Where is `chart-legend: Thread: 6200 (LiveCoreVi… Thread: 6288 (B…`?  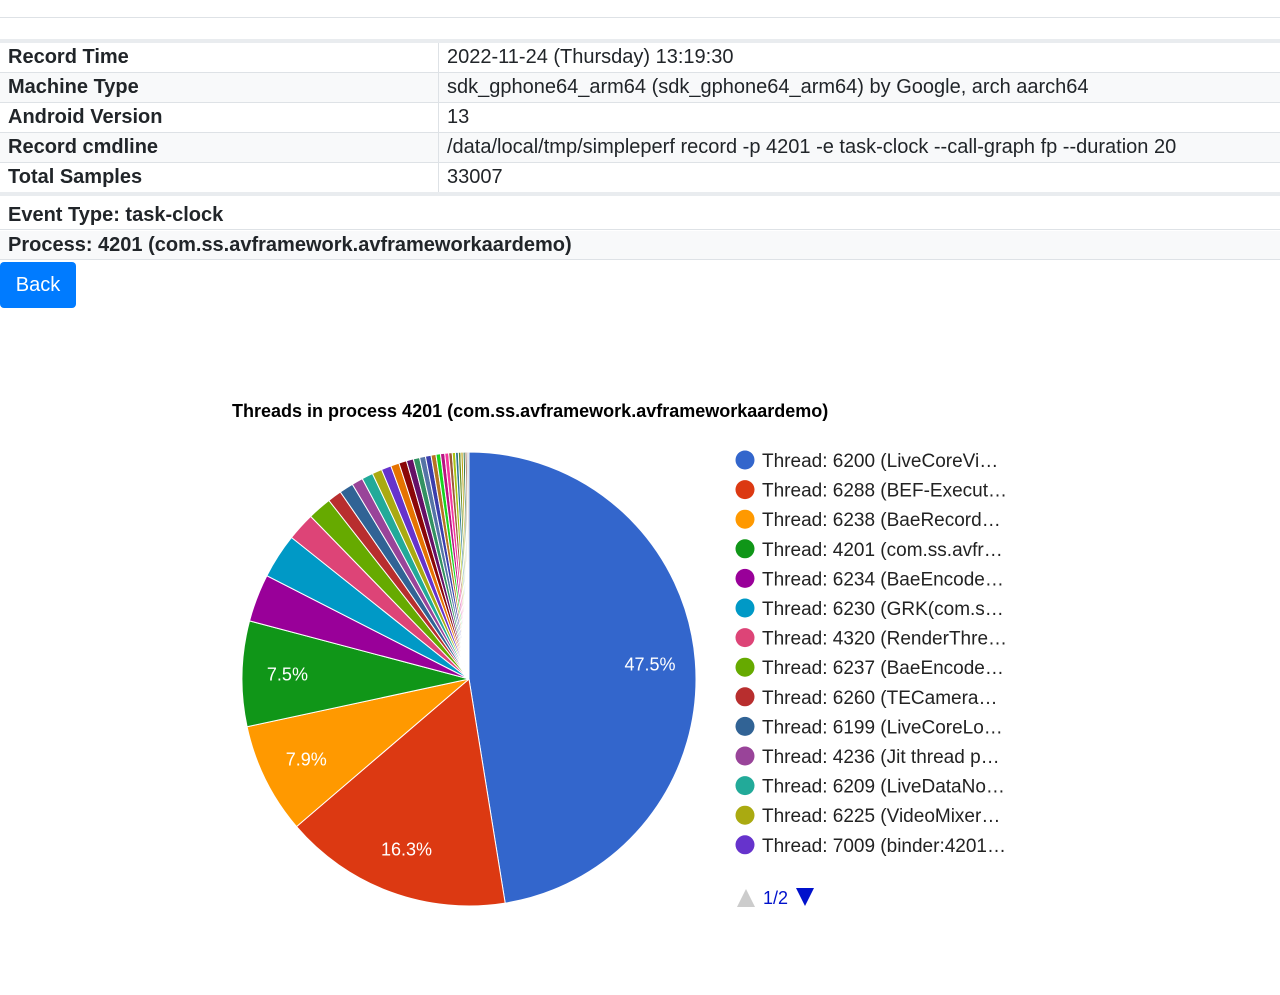
chart-legend: Thread: 6200 (LiveCoreVi… Thread: 6288 (B… is located at coordinates (871, 653).